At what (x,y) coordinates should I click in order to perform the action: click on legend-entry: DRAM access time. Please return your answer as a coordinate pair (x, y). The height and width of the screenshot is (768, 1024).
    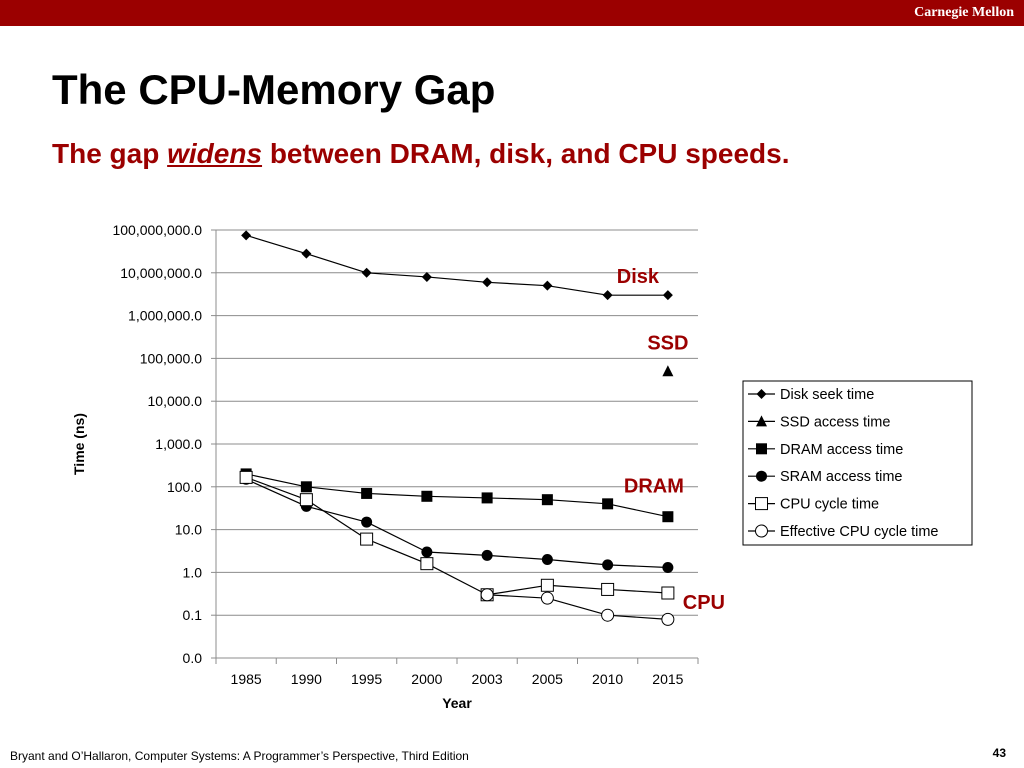
    Looking at the image, I should click on (841, 450).